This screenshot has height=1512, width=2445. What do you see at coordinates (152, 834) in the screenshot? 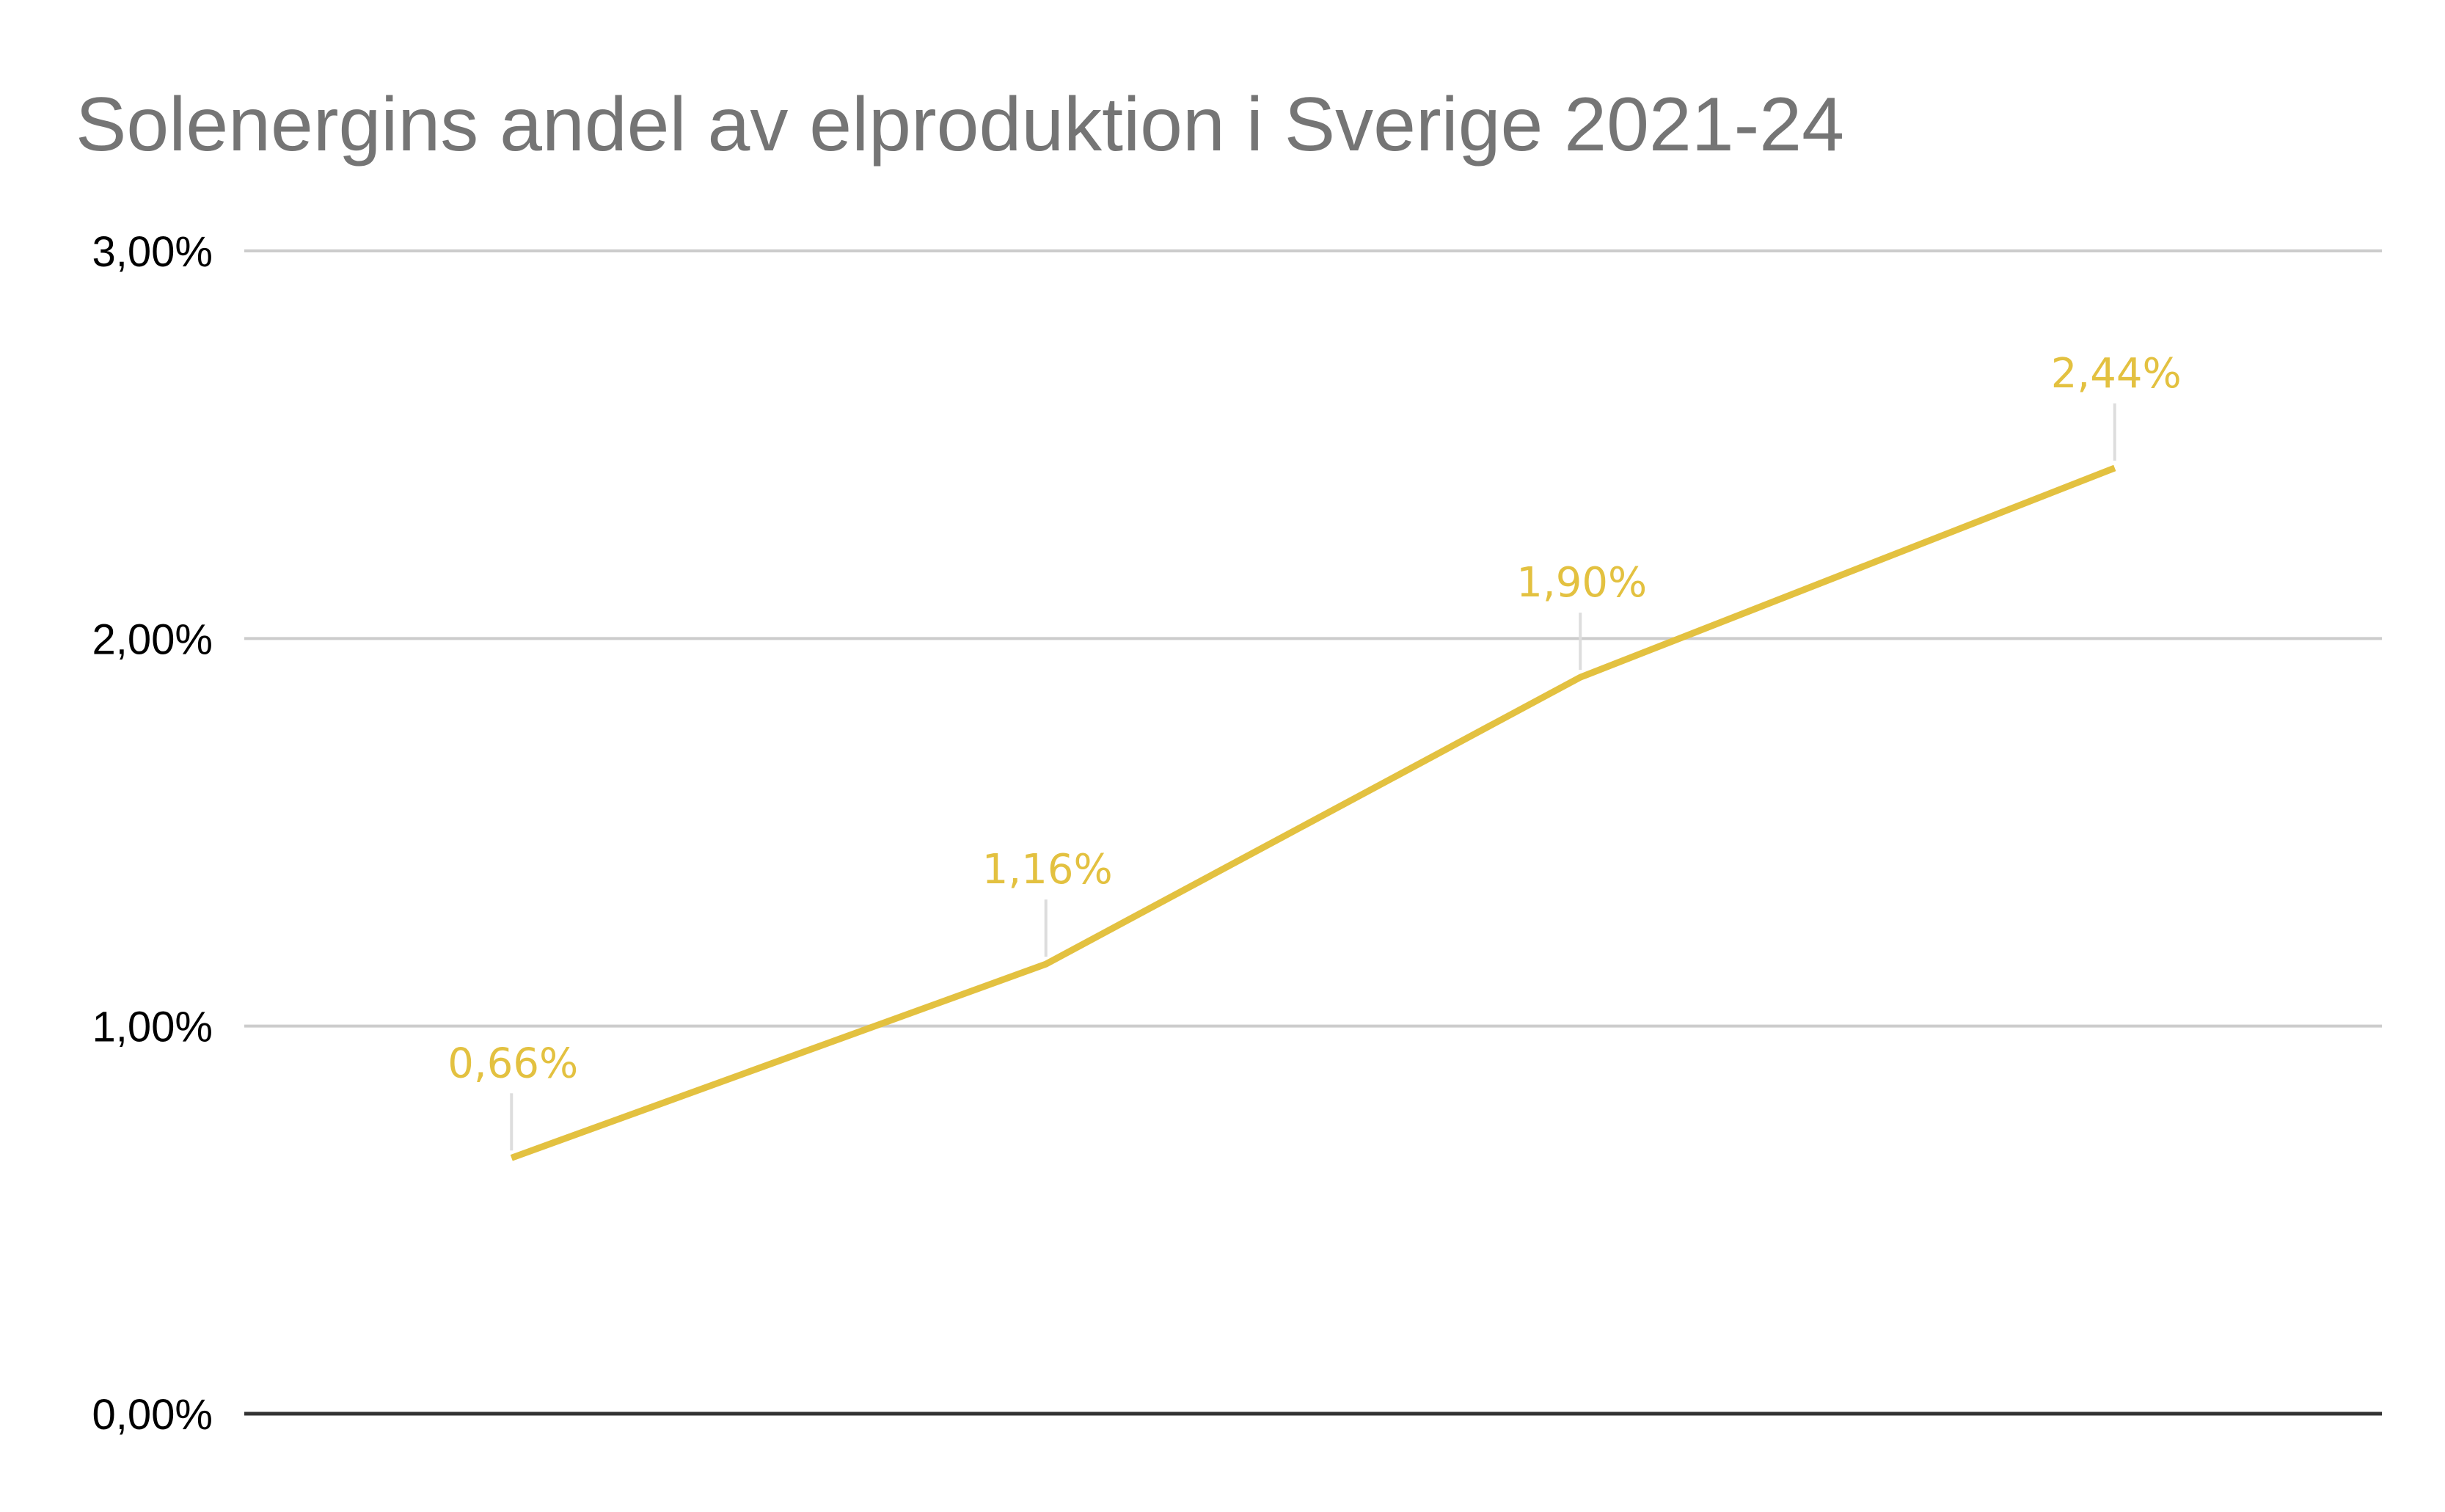
I see `y-axis-tick-labels: 0,00% 1,00% 2,00% 3,00%` at bounding box center [152, 834].